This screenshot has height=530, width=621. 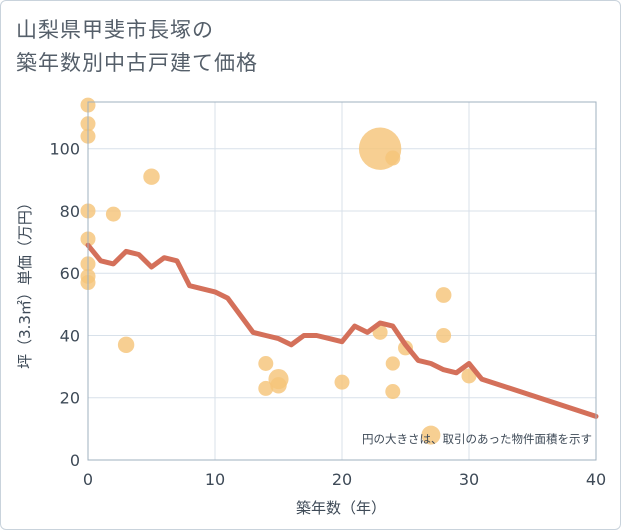 What do you see at coordinates (70, 211) in the screenshot?
I see `y-tick-label: 80` at bounding box center [70, 211].